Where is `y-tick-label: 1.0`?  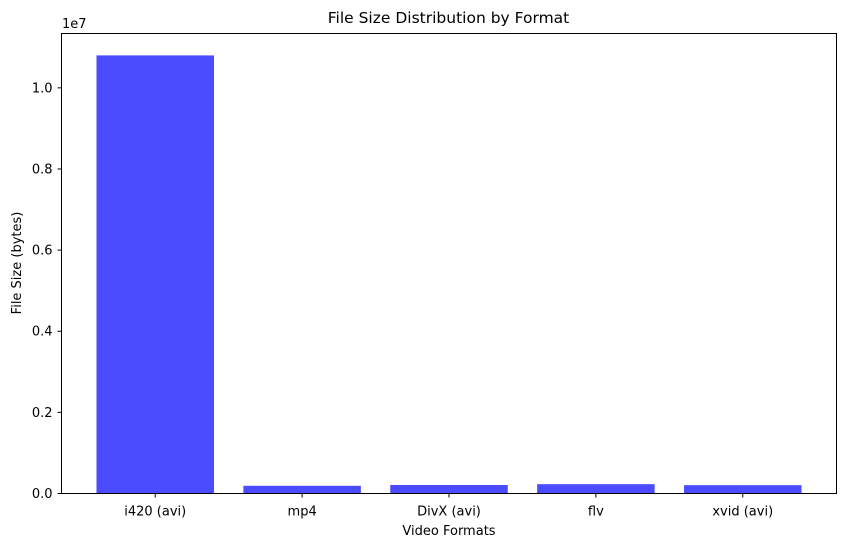 y-tick-label: 1.0 is located at coordinates (42, 88).